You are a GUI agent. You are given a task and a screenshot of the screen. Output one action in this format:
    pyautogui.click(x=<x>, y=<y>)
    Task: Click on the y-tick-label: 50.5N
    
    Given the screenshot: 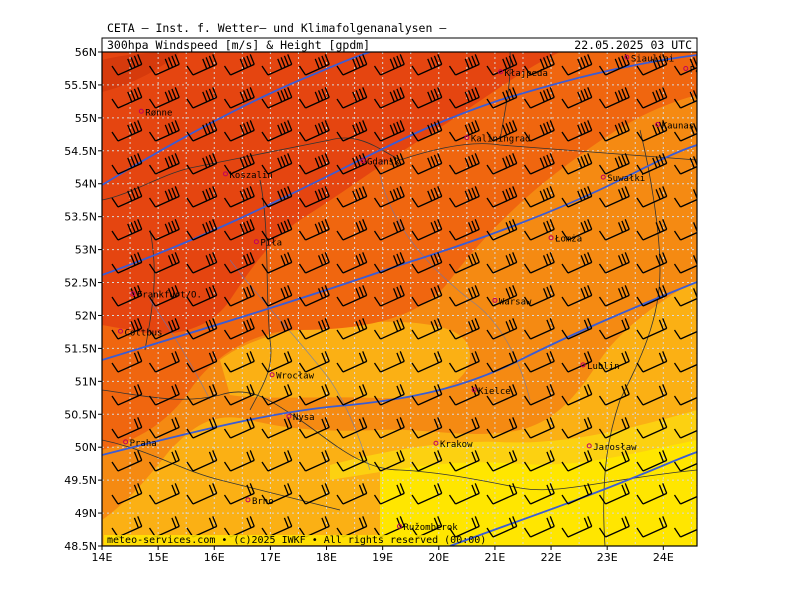 What is the action you would take?
    pyautogui.click(x=80, y=414)
    